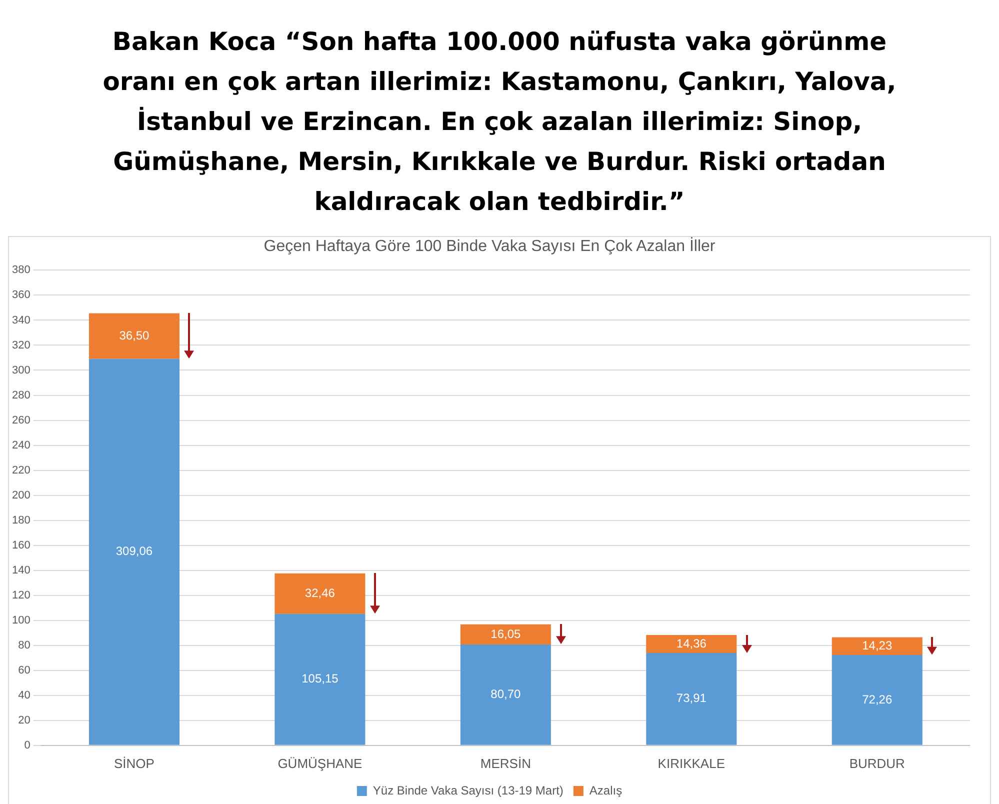  Describe the element at coordinates (134, 763) in the screenshot. I see `x-tick-label: SİNOP` at that location.